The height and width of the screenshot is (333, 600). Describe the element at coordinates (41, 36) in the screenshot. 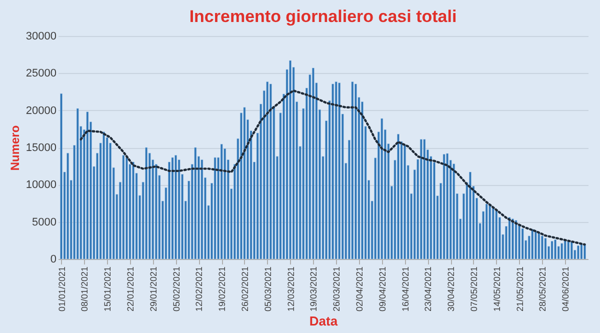

I see `y-tick-label: 30000` at that location.